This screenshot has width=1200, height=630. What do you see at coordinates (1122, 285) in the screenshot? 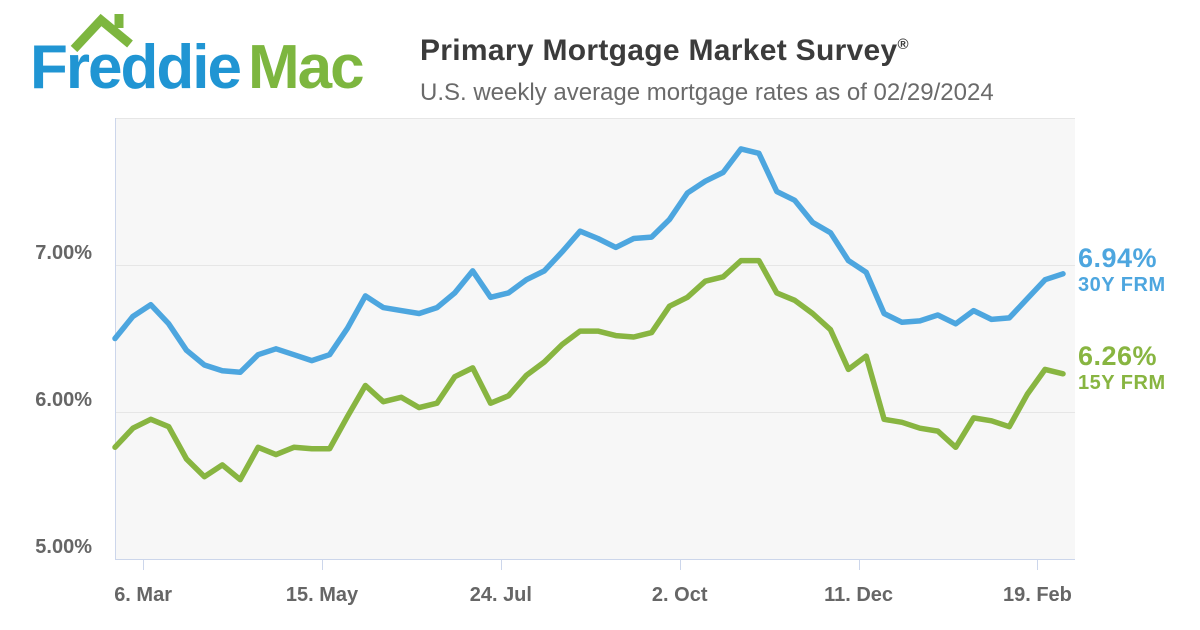
I see `series-label-30y: 30Y FRM` at bounding box center [1122, 285].